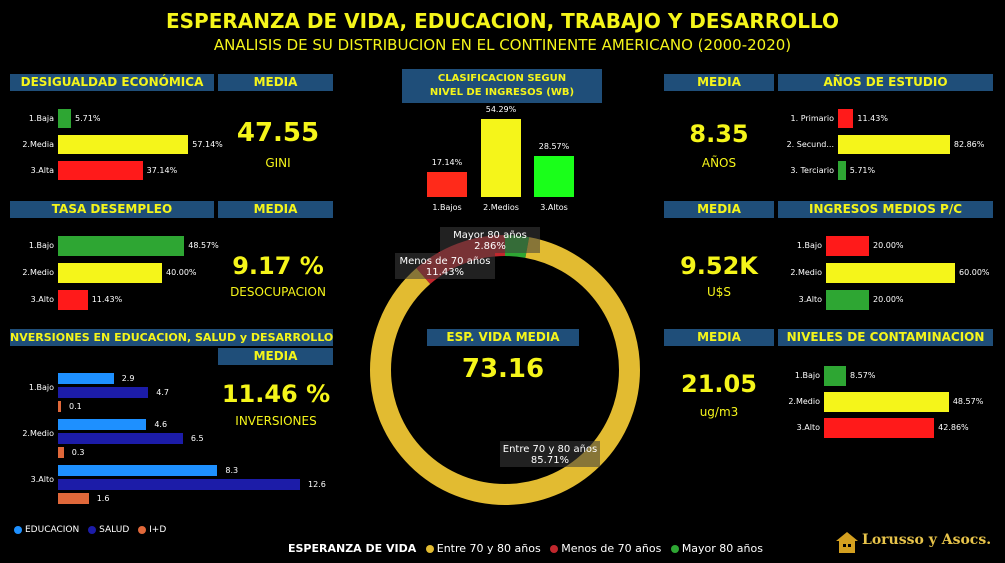  I want to click on data-label: 17.14%, so click(447, 163).